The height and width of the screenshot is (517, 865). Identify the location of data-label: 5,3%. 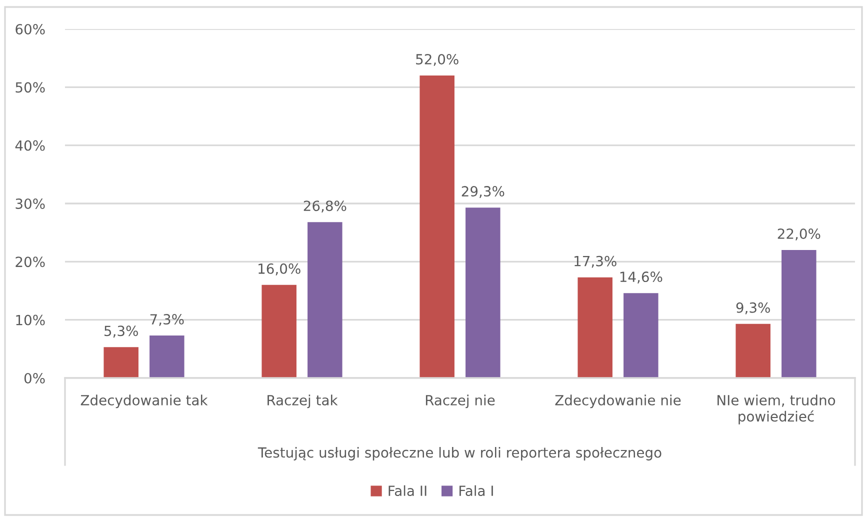
(121, 332).